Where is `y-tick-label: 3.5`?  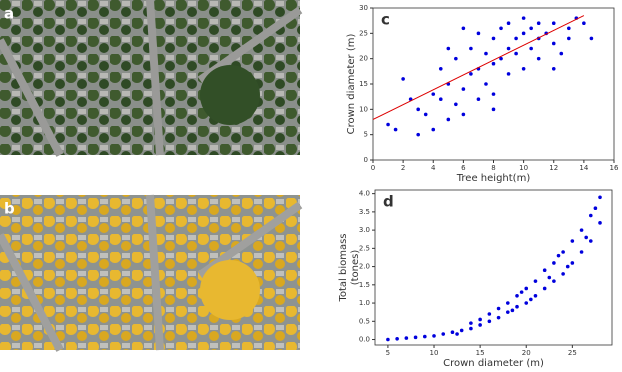
y-tick-label: 3.5 is located at coordinates (364, 212).